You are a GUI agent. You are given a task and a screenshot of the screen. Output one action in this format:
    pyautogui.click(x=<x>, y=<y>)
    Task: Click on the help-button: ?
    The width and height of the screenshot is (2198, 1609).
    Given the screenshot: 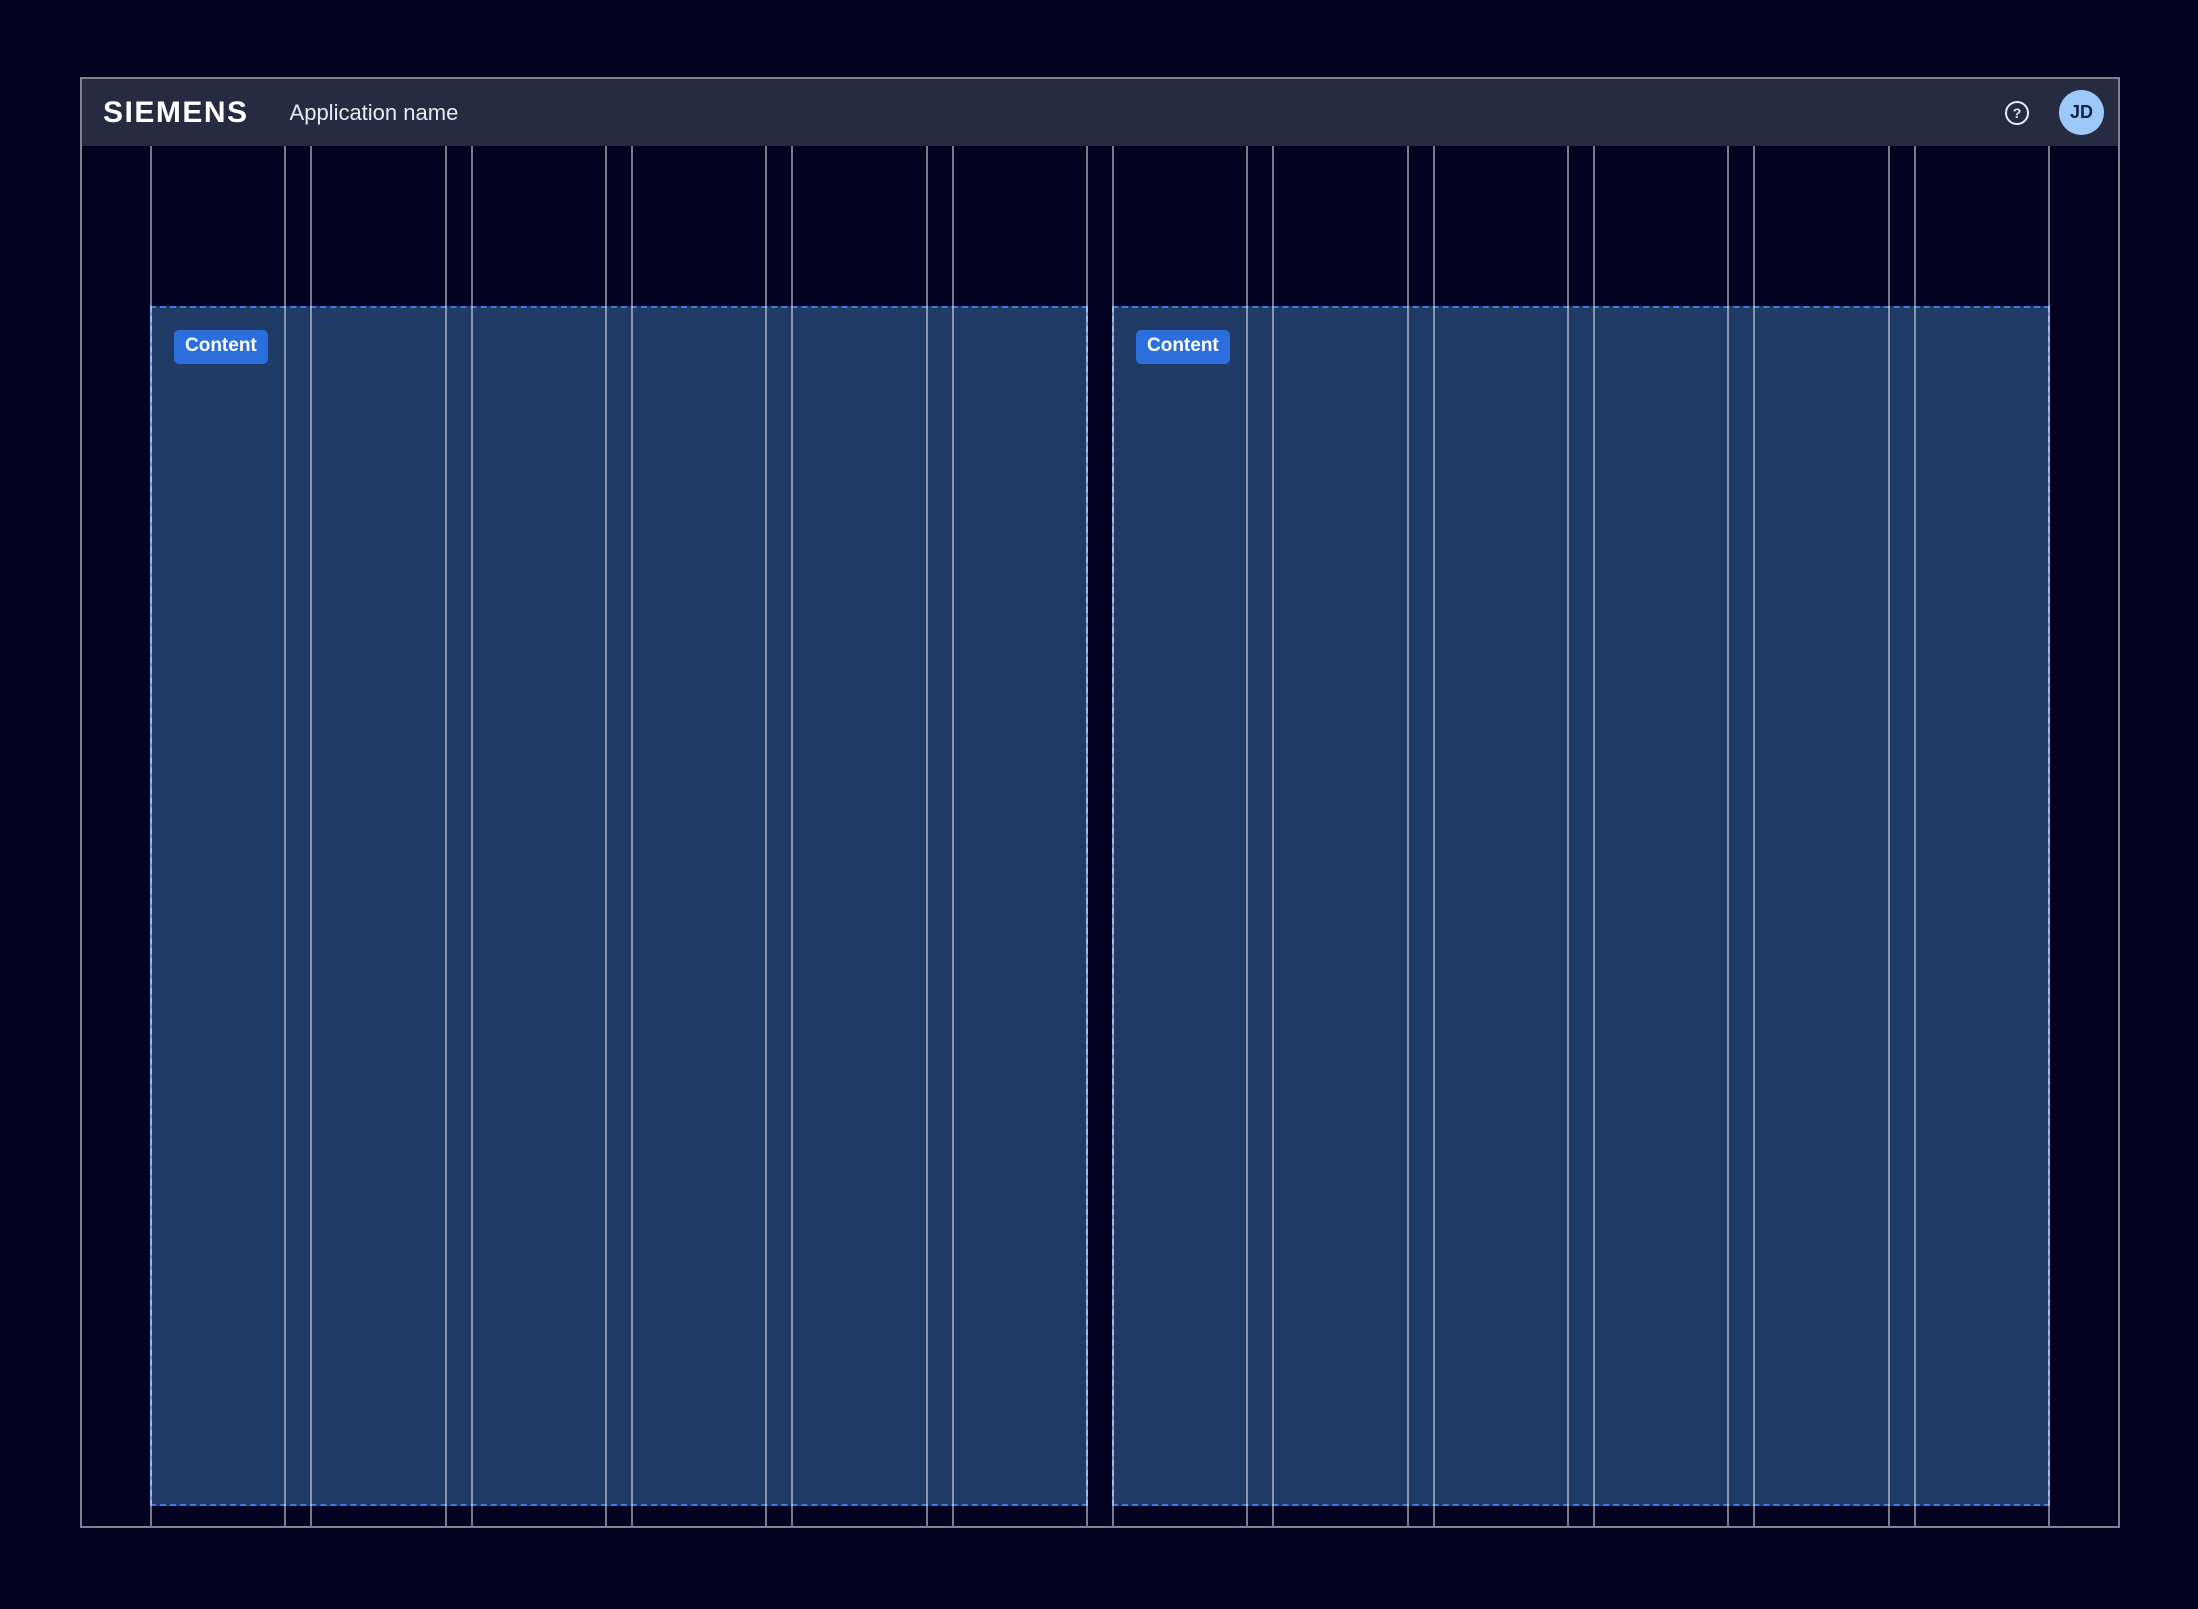 What is the action you would take?
    pyautogui.click(x=2017, y=112)
    